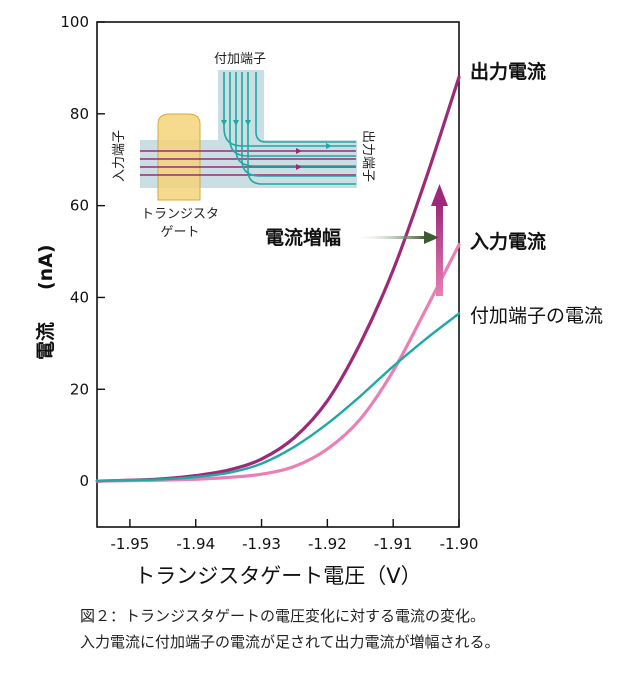 The height and width of the screenshot is (680, 638). I want to click on inset-arrowheads, so click(299, 159).